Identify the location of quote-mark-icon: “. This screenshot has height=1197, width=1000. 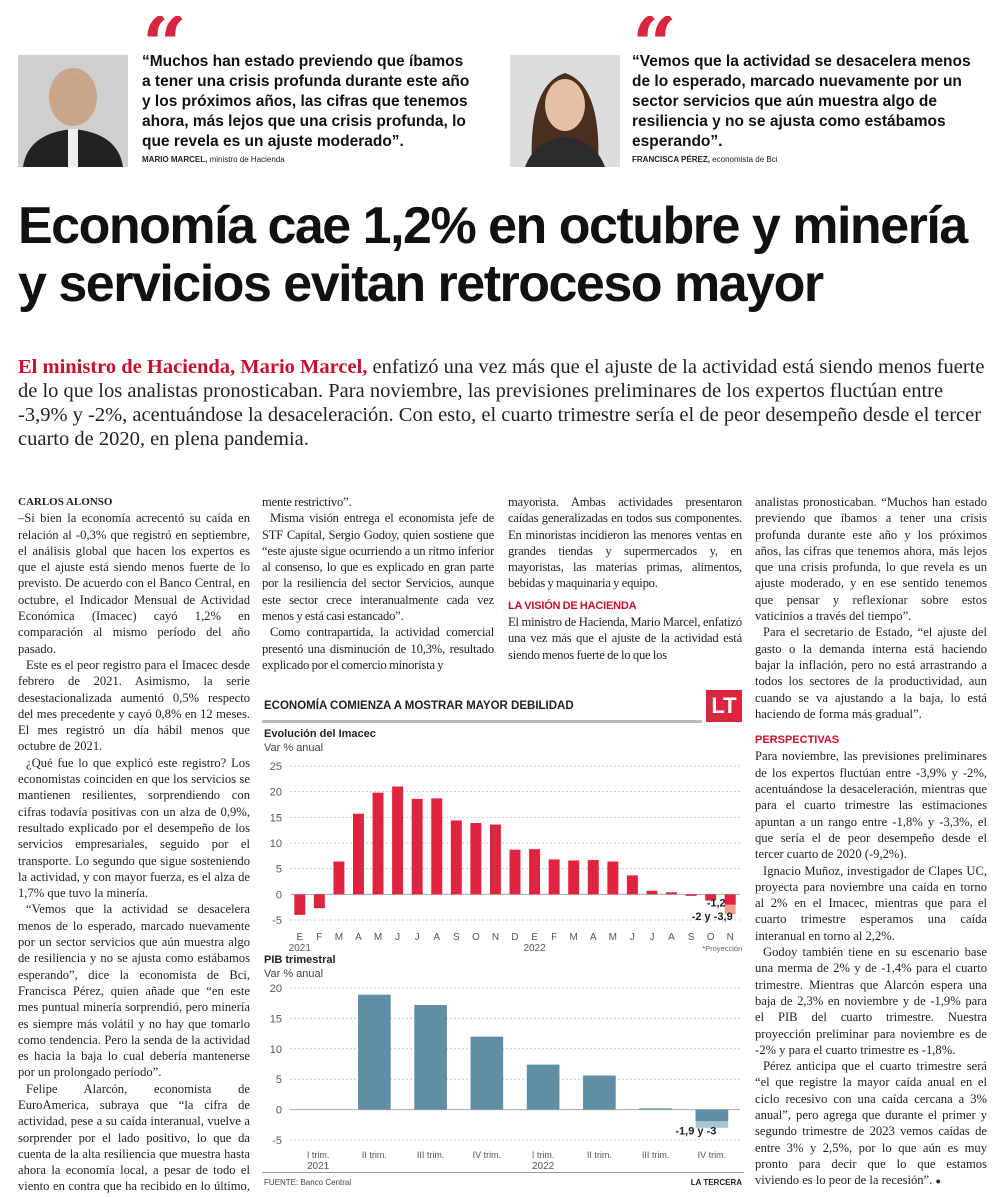
(654, 38).